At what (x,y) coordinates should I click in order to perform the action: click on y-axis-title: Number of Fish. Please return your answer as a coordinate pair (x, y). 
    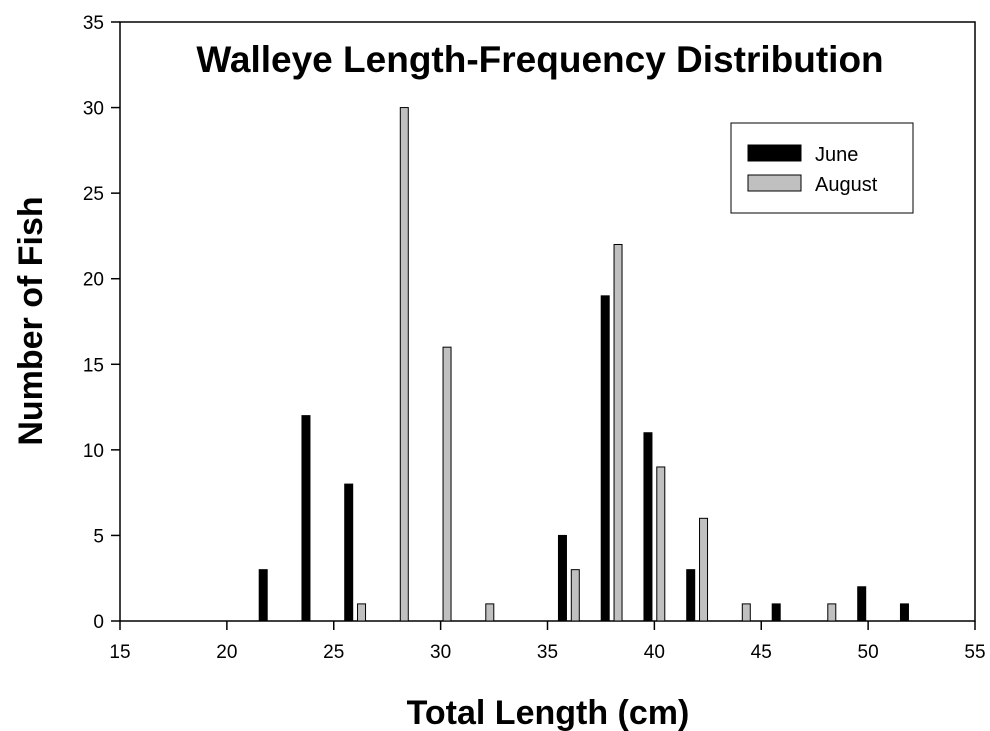
    Looking at the image, I should click on (31, 320).